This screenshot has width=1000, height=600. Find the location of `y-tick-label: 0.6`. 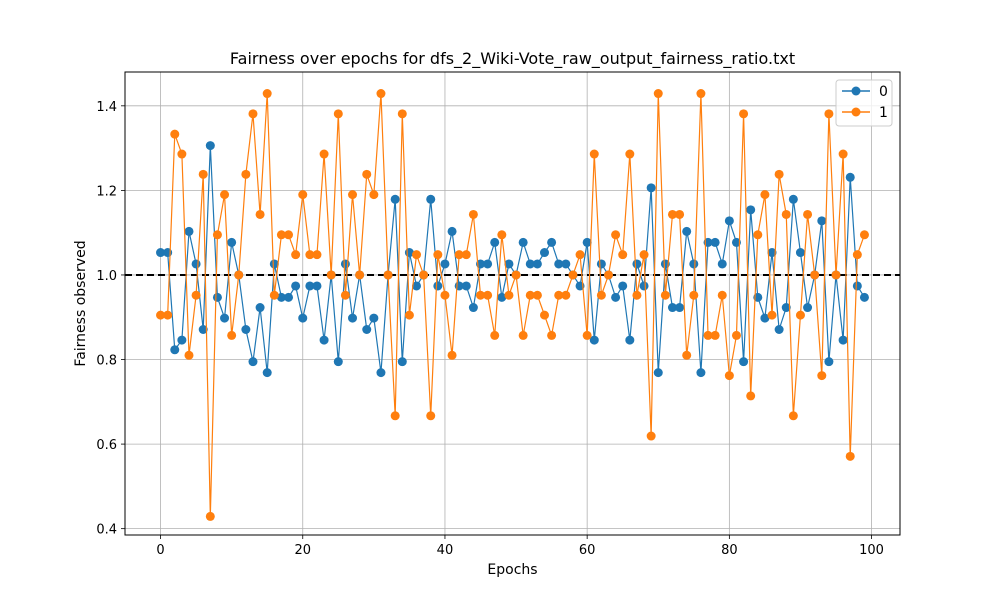

y-tick-label: 0.6 is located at coordinates (106, 445).